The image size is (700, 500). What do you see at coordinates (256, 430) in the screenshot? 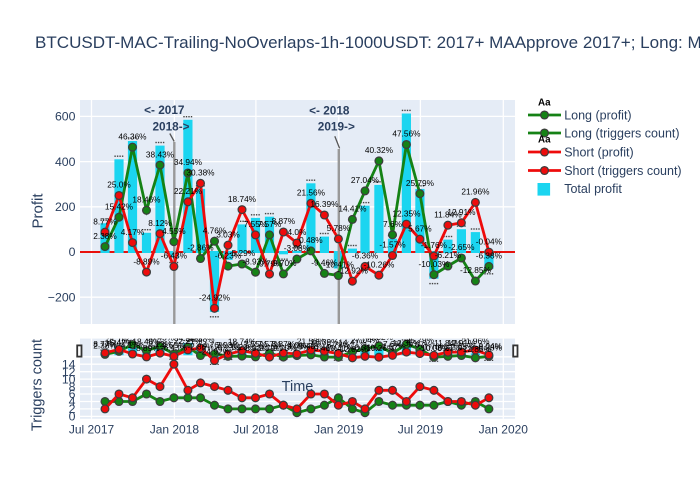
I see `svg-text: Jul 2018` at bounding box center [256, 430].